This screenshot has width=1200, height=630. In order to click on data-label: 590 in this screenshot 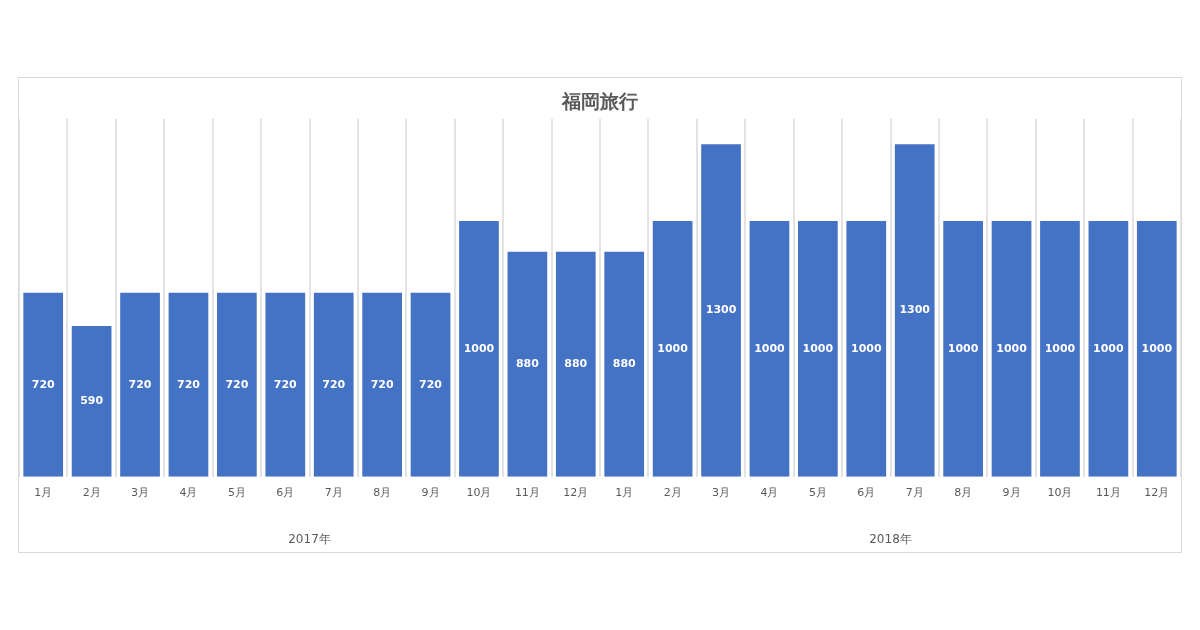, I will do `click(92, 401)`.